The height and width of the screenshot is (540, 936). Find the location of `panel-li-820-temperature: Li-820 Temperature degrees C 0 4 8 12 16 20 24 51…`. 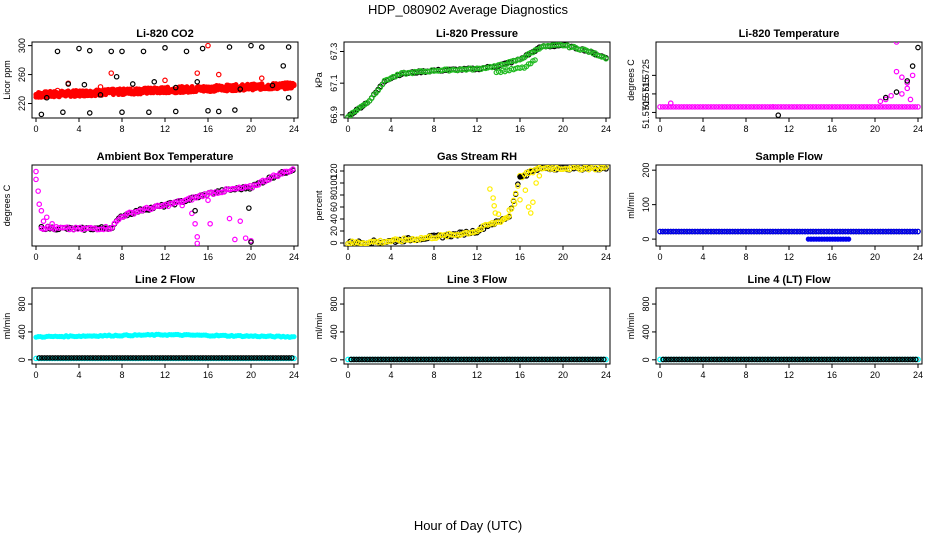

panel-li-820-temperature: Li-820 Temperature degrees C 0 4 8 12 16 20 24 51… is located at coordinates (774, 81).